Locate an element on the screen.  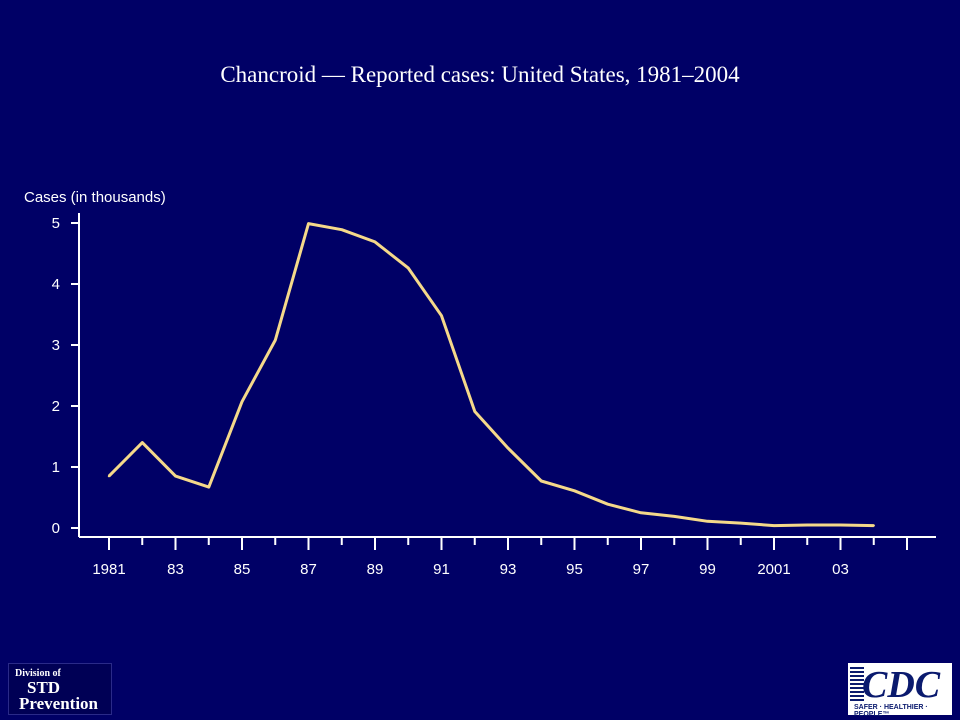
x-tick-label: 87 is located at coordinates (308, 569).